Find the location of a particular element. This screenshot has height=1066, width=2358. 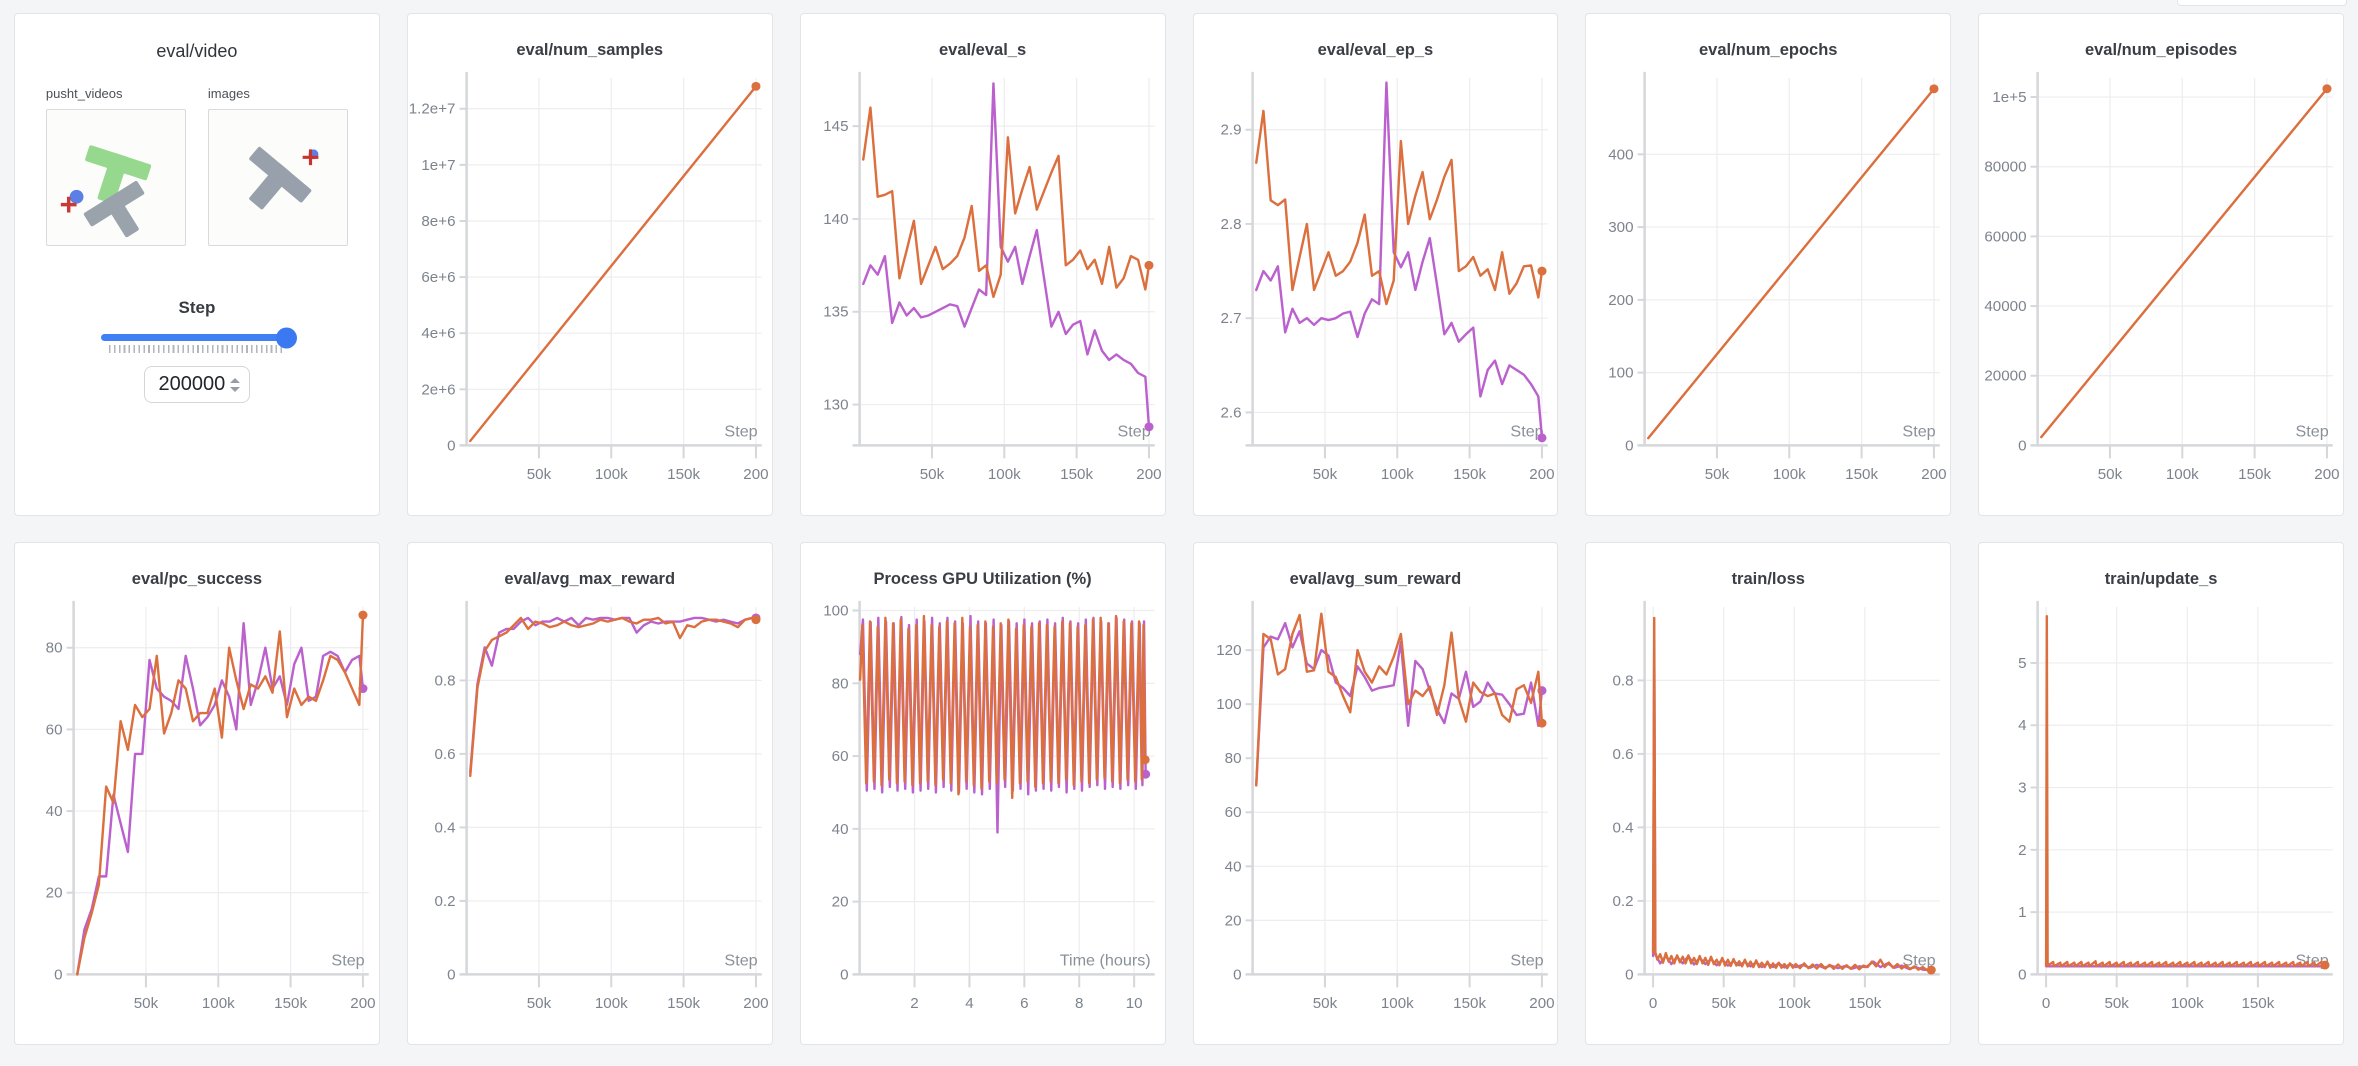

chart-canvas: 0 20 40 60 80 50k 100k 150k 200 Step is located at coordinates (197, 813).